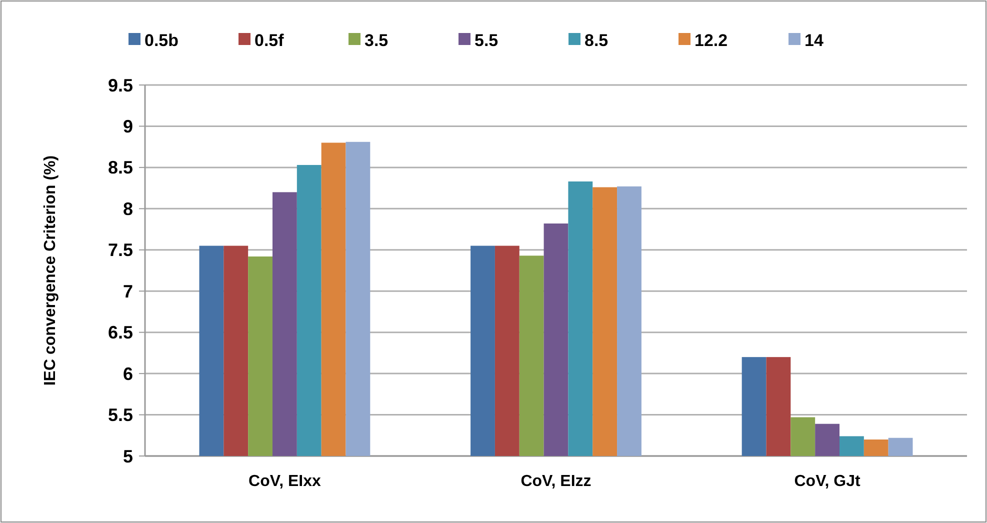  I want to click on x-tick-label: CoV, GJt, so click(828, 481).